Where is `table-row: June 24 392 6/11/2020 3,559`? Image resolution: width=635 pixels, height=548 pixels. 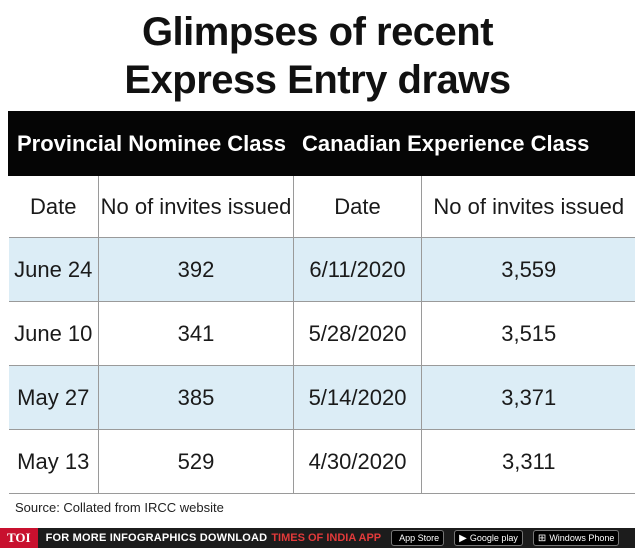 table-row: June 24 392 6/11/2020 3,559 is located at coordinates (321, 269).